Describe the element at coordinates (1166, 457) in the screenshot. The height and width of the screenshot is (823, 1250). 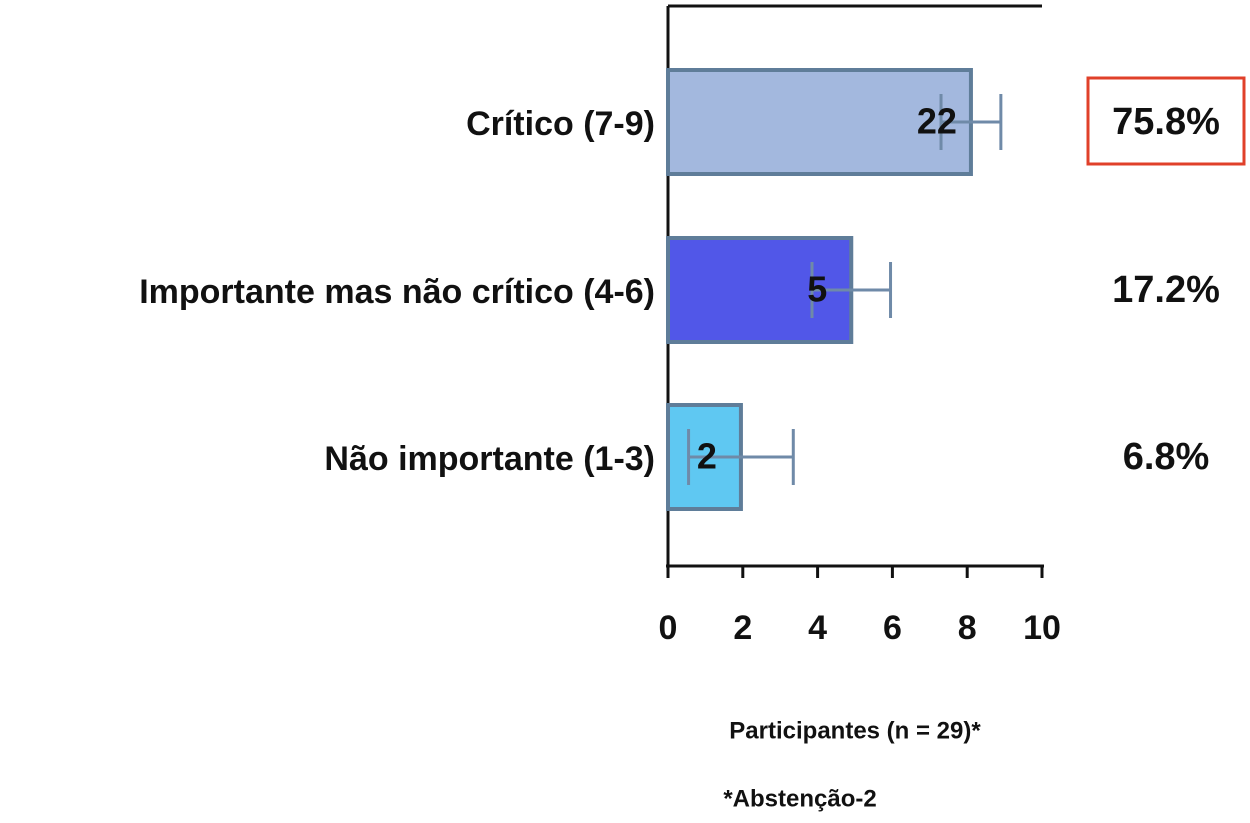
I see `percentage-label: 6.8%` at that location.